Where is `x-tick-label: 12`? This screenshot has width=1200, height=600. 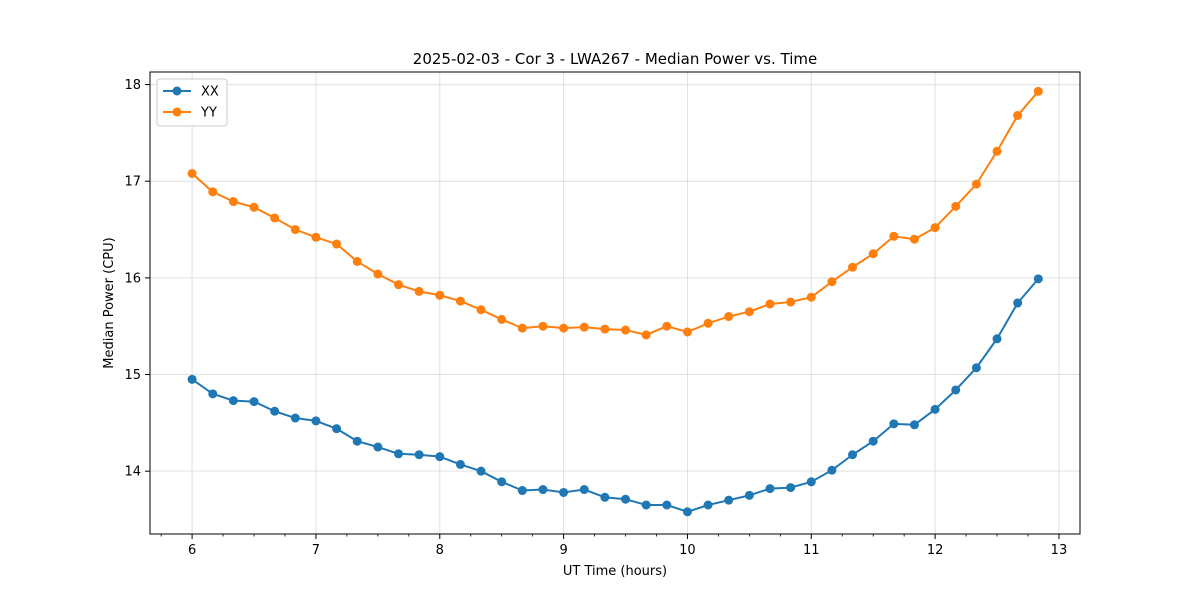 x-tick-label: 12 is located at coordinates (935, 550).